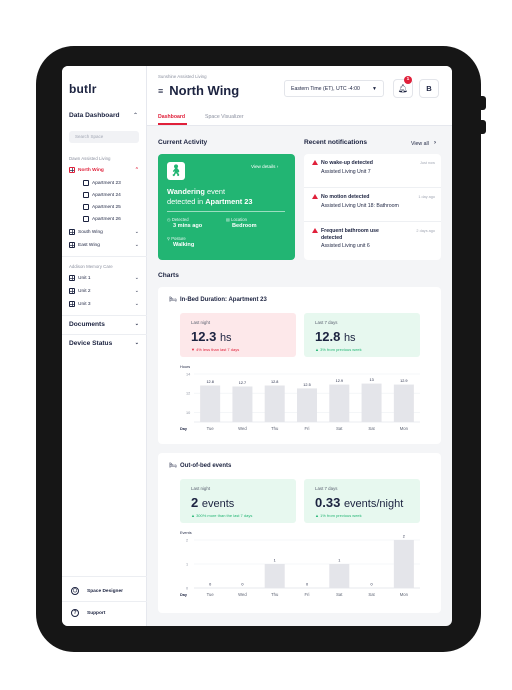 This screenshot has height=690, width=512. I want to click on detected-label: Detected, so click(180, 219).